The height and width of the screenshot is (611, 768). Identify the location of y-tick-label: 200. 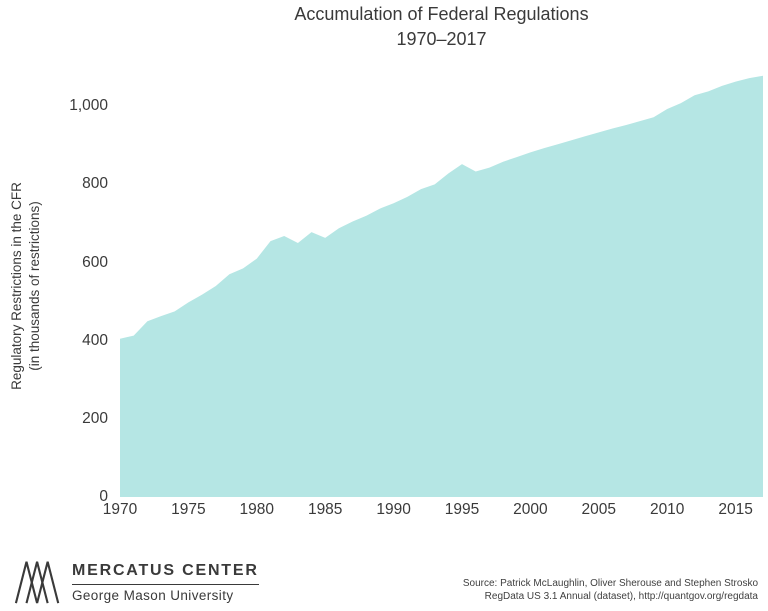
(95, 418).